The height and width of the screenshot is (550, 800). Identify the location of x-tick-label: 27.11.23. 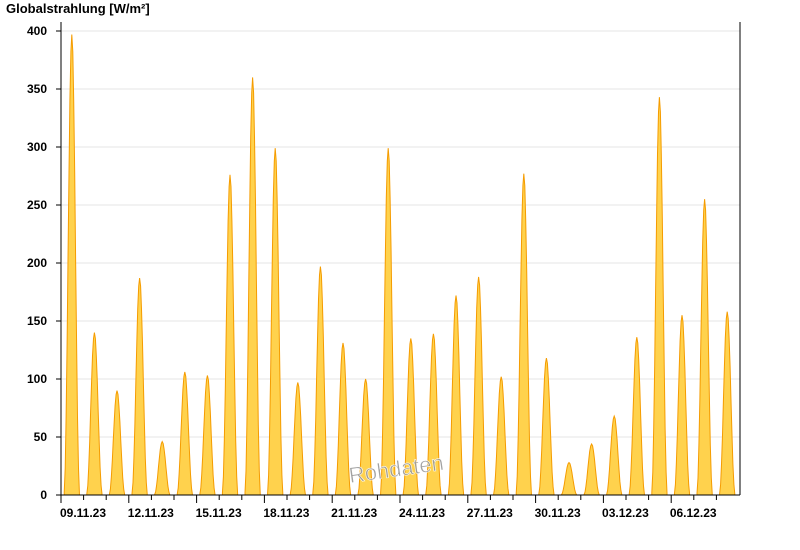
(490, 513).